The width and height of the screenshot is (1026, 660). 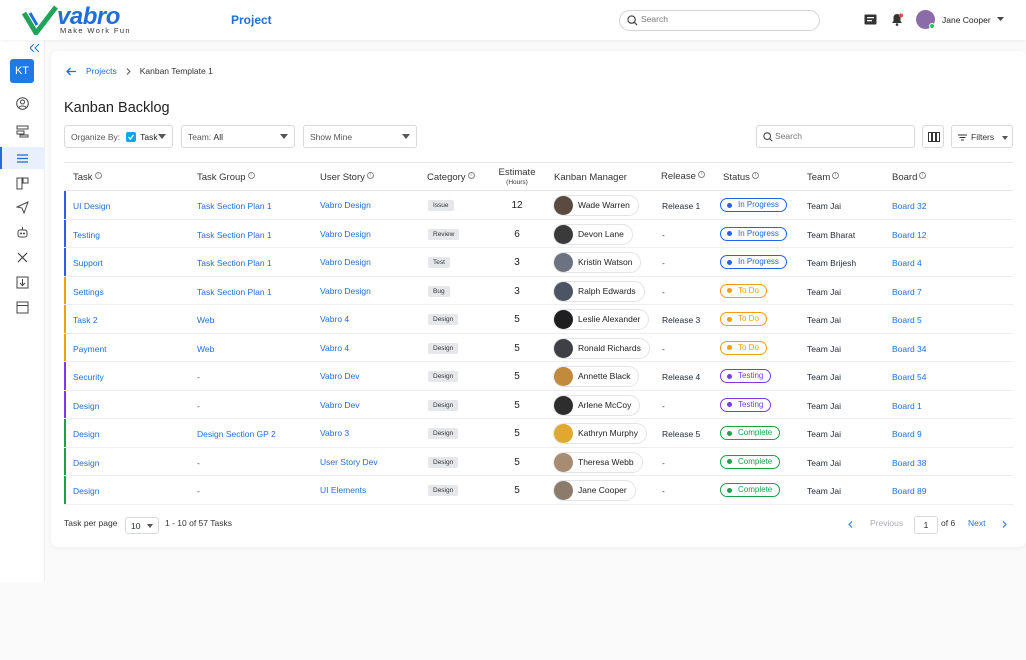 What do you see at coordinates (594, 490) in the screenshot?
I see `manager-chip: Jane Cooper` at bounding box center [594, 490].